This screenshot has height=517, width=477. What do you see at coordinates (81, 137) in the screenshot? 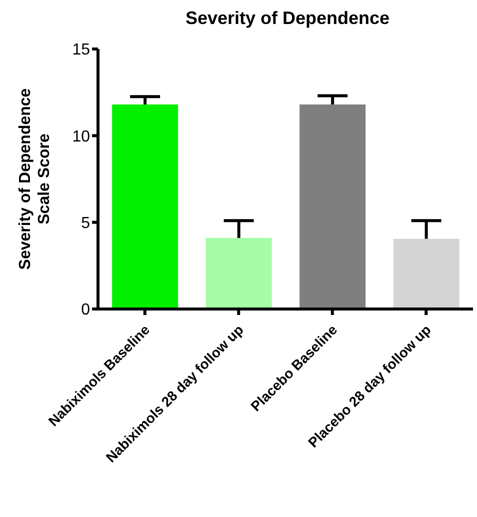
I see `y-tick-label: 10` at bounding box center [81, 137].